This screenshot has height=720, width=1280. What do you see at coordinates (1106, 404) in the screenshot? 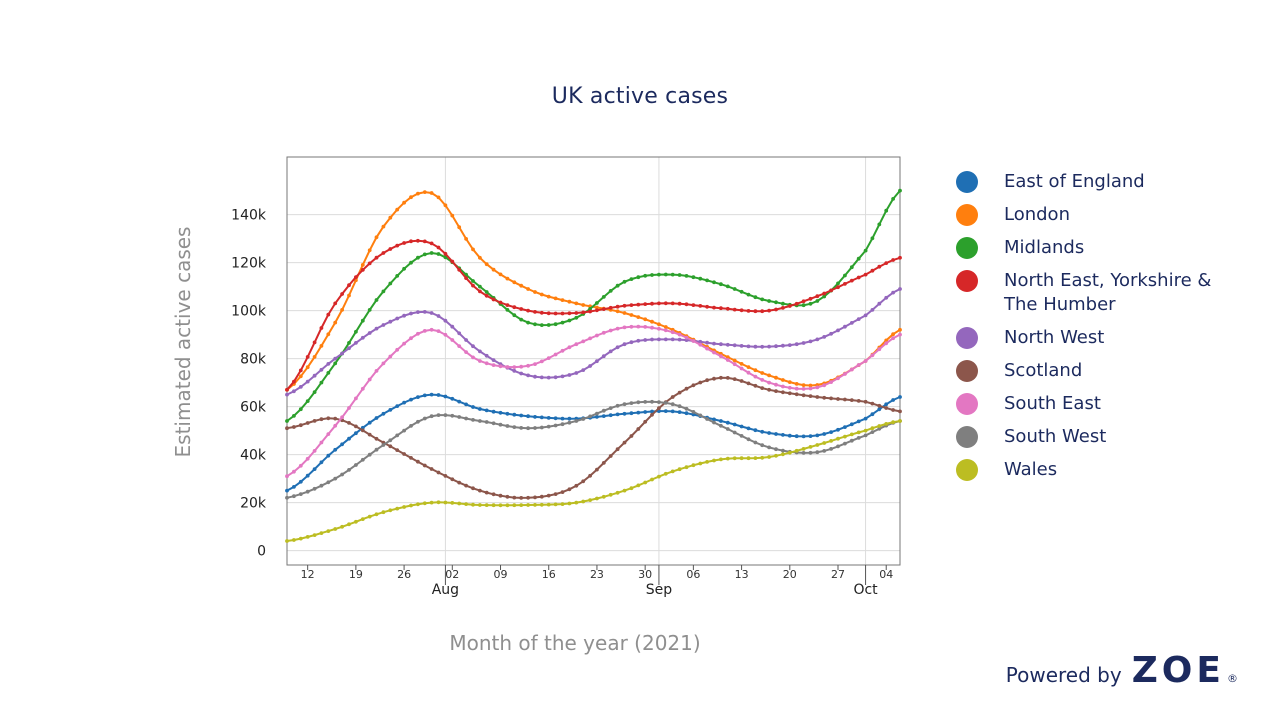
I see `legend-item: South East` at bounding box center [1106, 404].